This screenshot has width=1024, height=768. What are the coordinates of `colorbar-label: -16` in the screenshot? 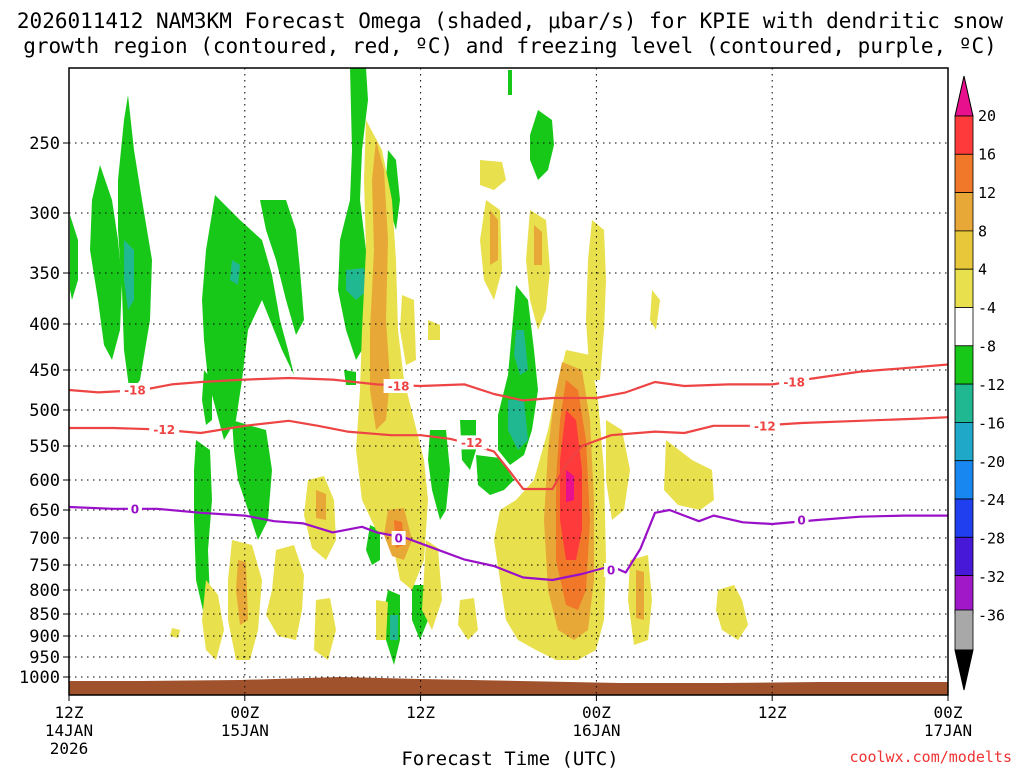 It's located at (991, 423).